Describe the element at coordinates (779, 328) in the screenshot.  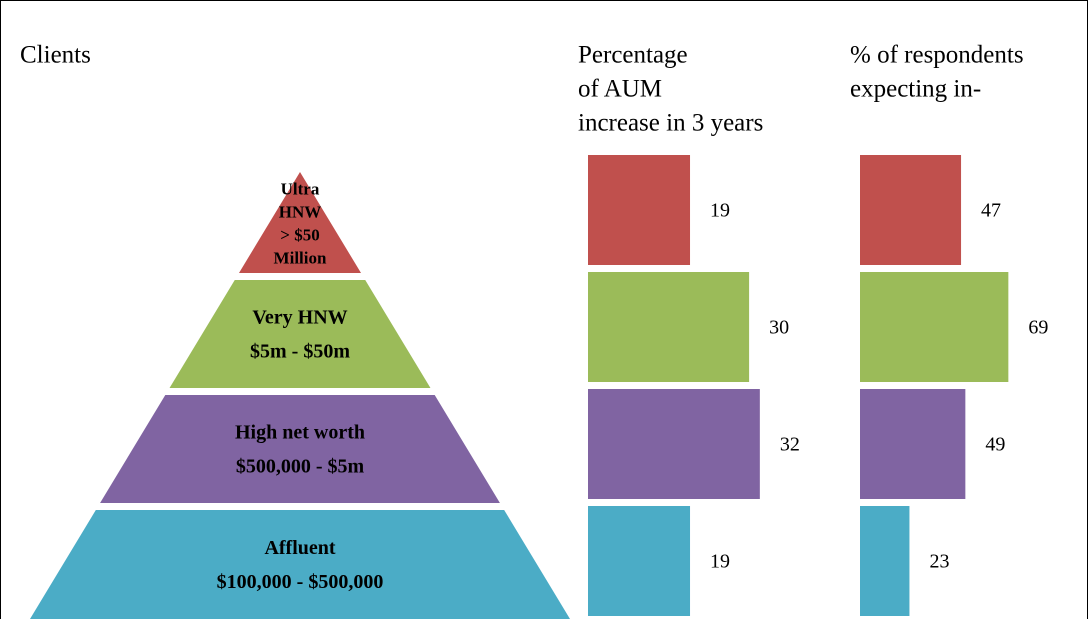
I see `value-label: 30` at that location.